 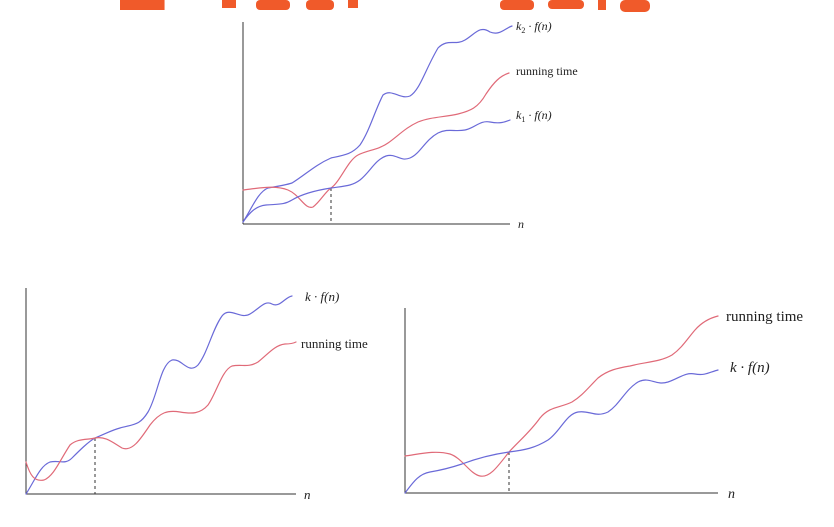 I want to click on top-running-time-curve, so click(x=376, y=140).